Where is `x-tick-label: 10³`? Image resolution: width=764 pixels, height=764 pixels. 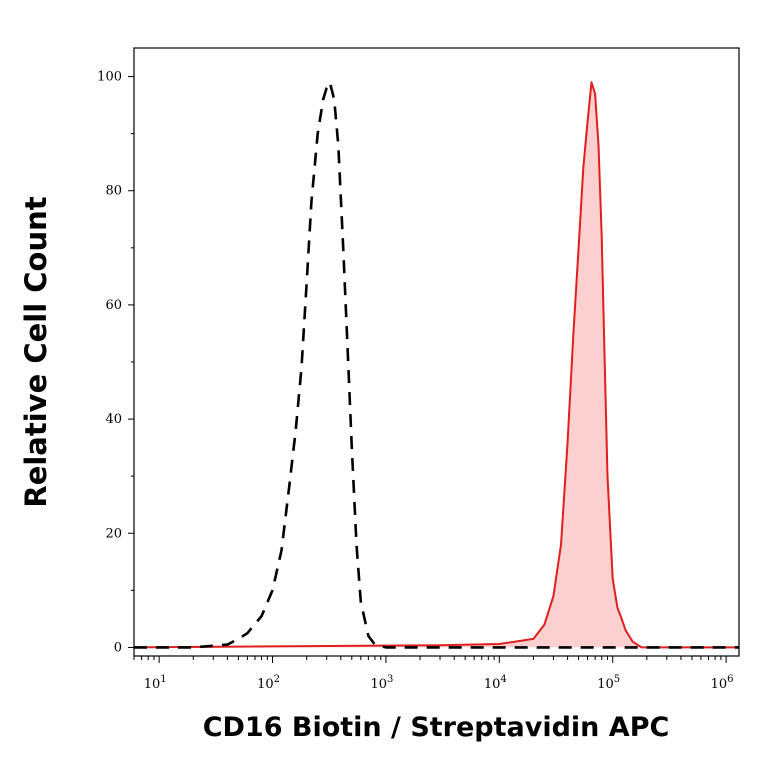
x-tick-label: 10³ is located at coordinates (381, 683).